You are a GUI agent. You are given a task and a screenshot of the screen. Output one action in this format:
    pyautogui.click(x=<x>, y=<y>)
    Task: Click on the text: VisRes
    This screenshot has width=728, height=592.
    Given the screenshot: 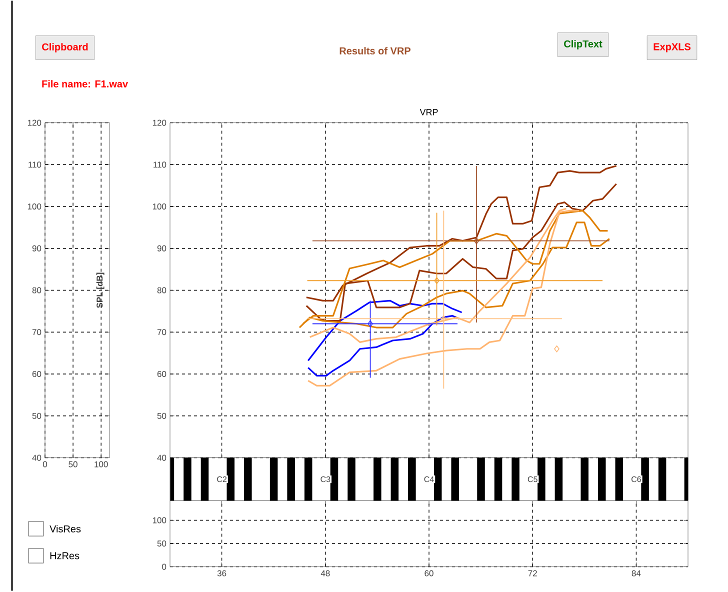 What is the action you would take?
    pyautogui.click(x=65, y=529)
    